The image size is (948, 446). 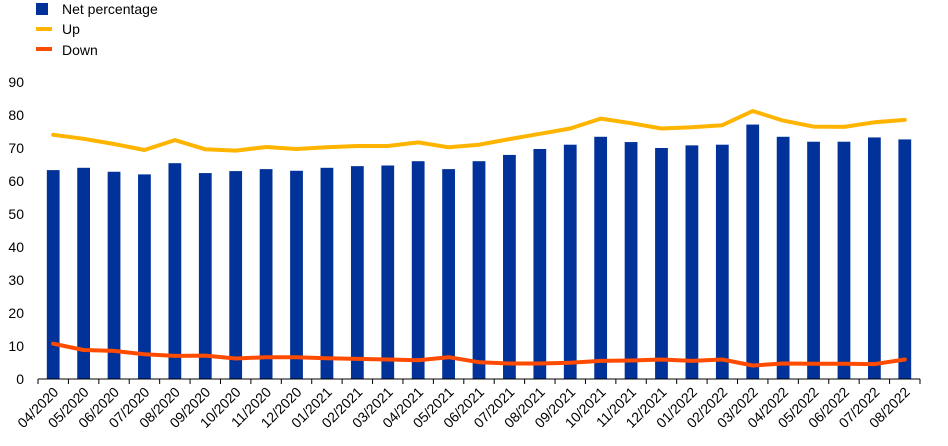 What do you see at coordinates (16, 115) in the screenshot?
I see `y-tick-label: 80` at bounding box center [16, 115].